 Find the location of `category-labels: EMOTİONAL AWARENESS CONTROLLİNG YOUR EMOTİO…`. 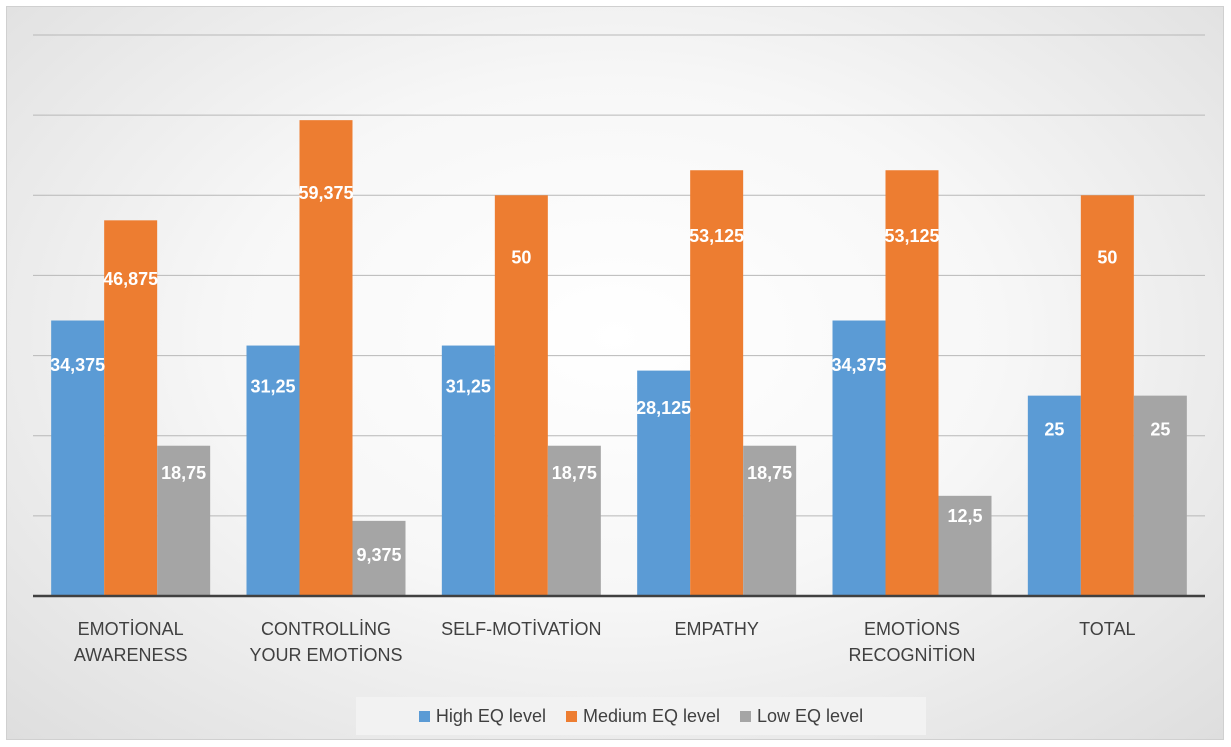

category-labels: EMOTİONAL AWARENESS CONTROLLİNG YOUR EMOTİO… is located at coordinates (605, 642).